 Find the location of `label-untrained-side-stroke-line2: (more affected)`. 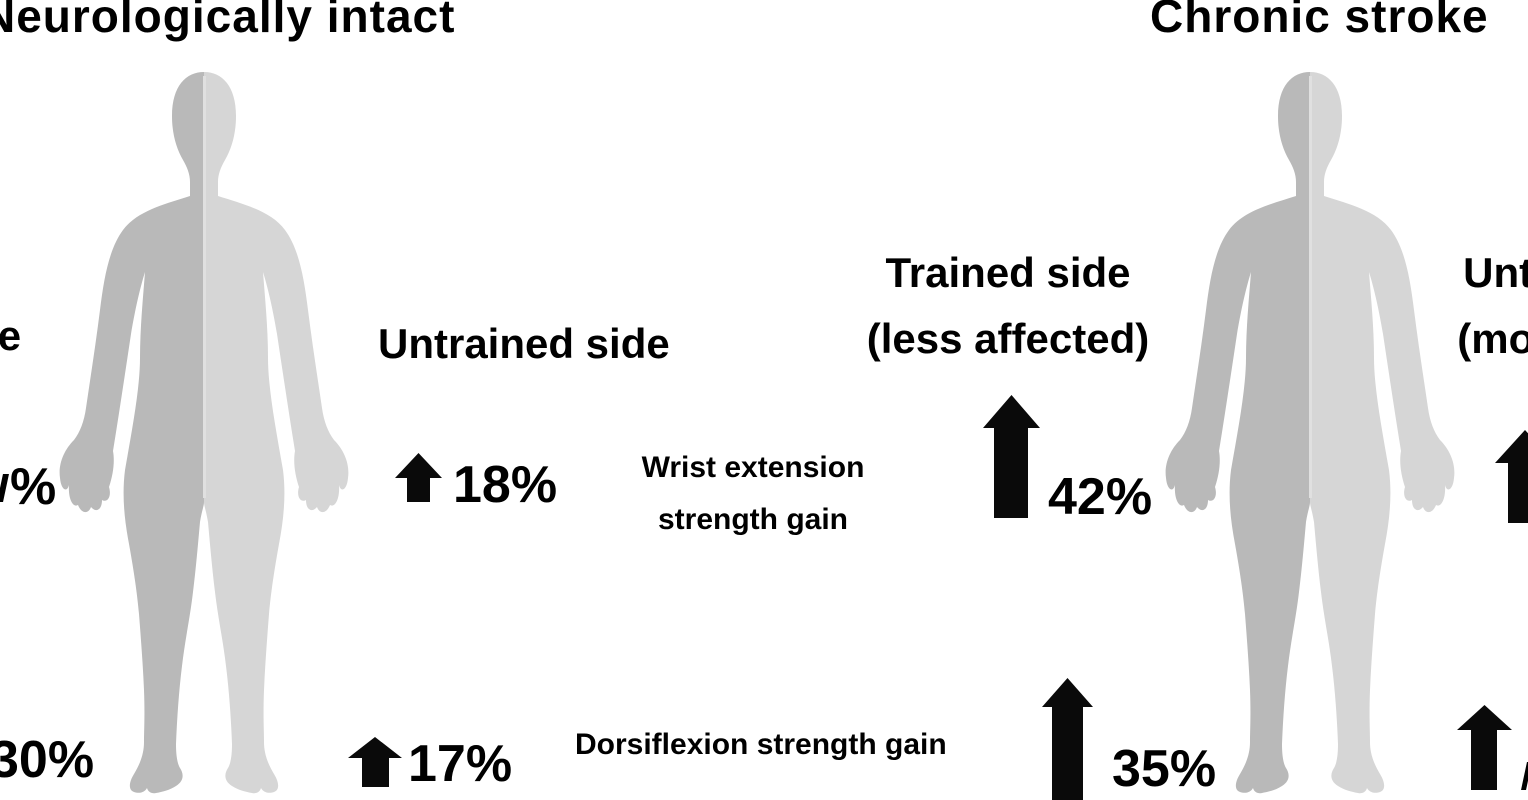

label-untrained-side-stroke-line2: (more affected) is located at coordinates (1492, 338).